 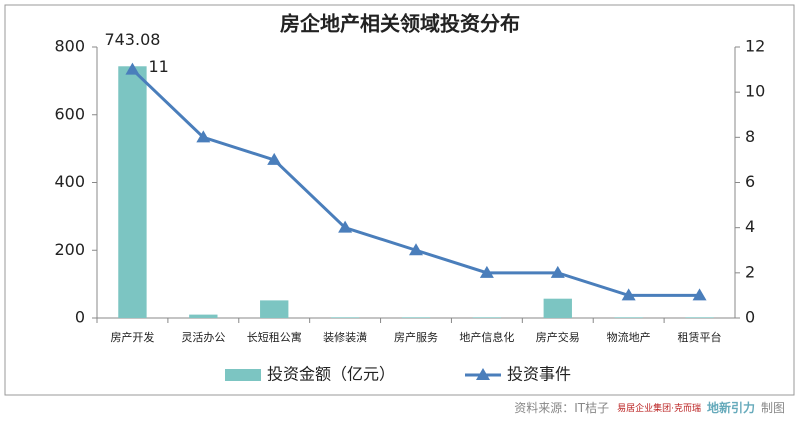 What do you see at coordinates (158, 66) in the screenshot?
I see `data-label: 11` at bounding box center [158, 66].